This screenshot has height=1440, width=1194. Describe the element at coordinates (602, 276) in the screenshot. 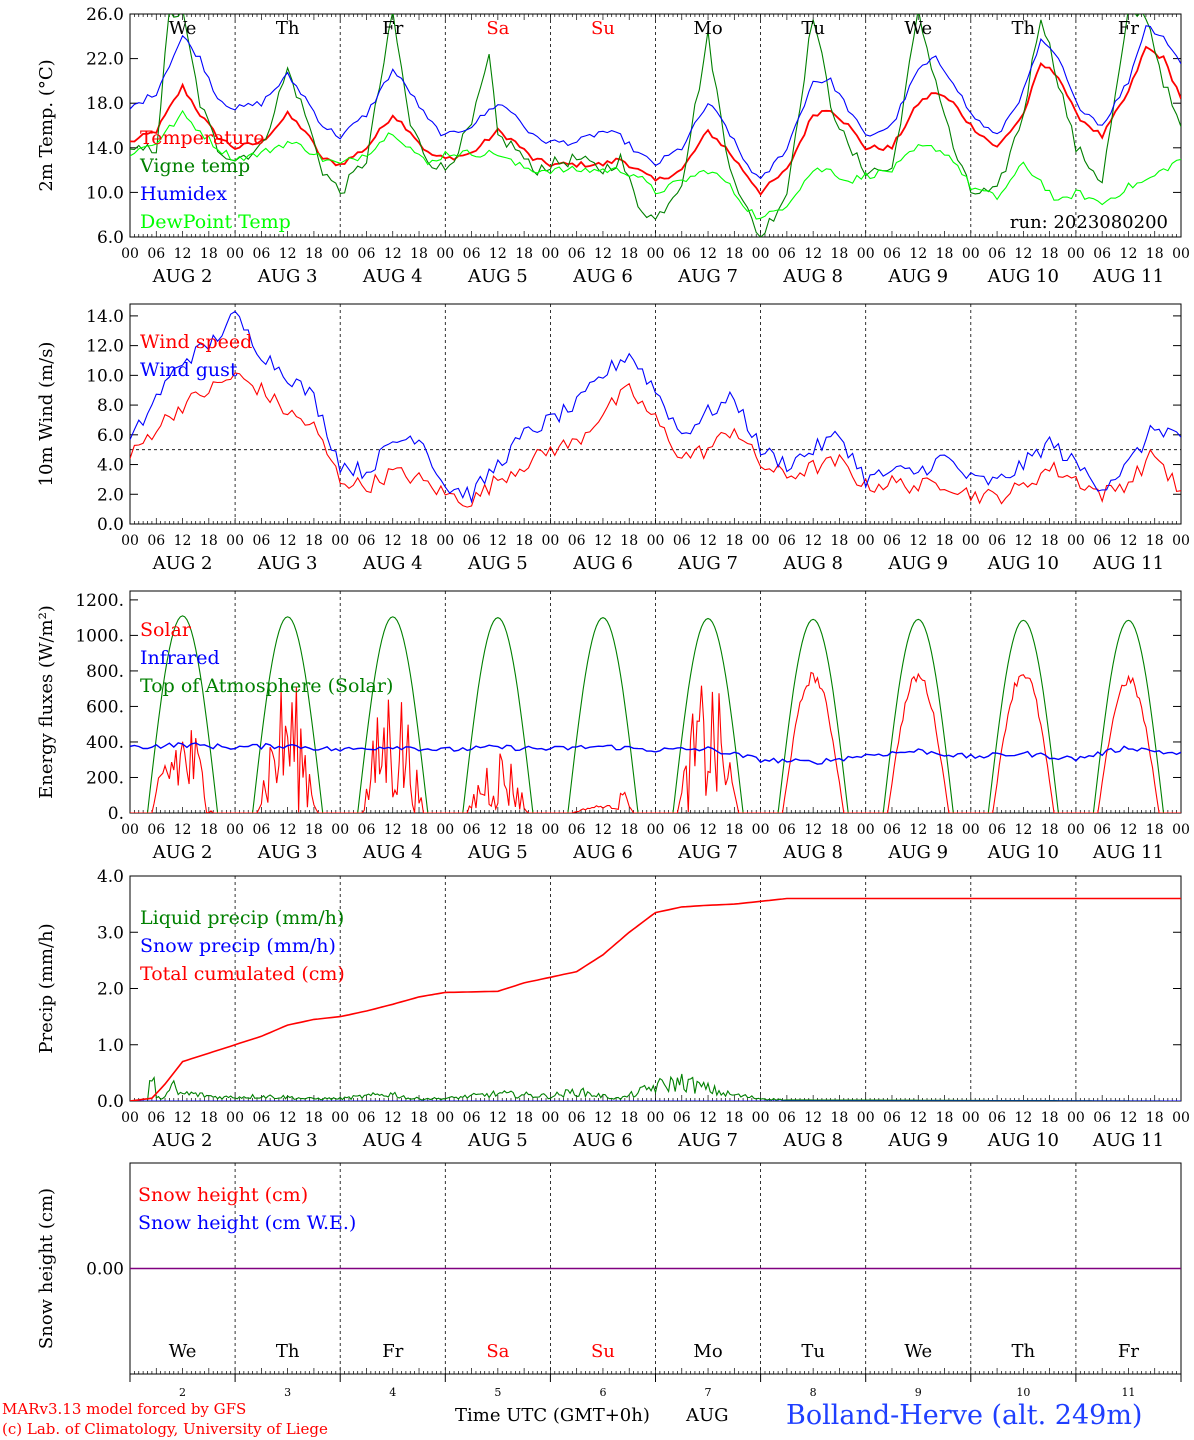

I see `date-label: AUG 6` at that location.